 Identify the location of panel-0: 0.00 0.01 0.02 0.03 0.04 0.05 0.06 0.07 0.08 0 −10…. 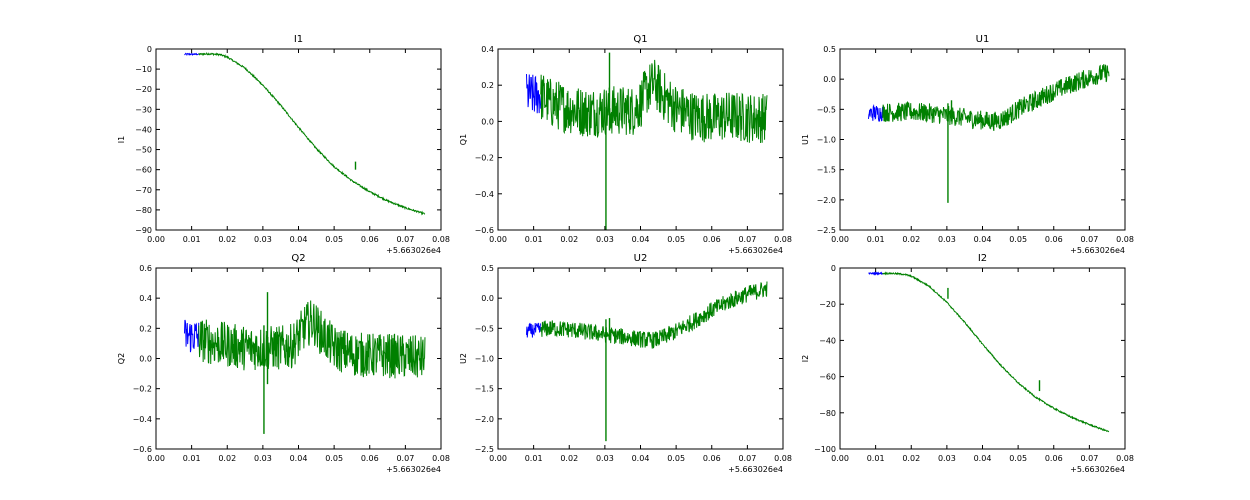
(283, 144).